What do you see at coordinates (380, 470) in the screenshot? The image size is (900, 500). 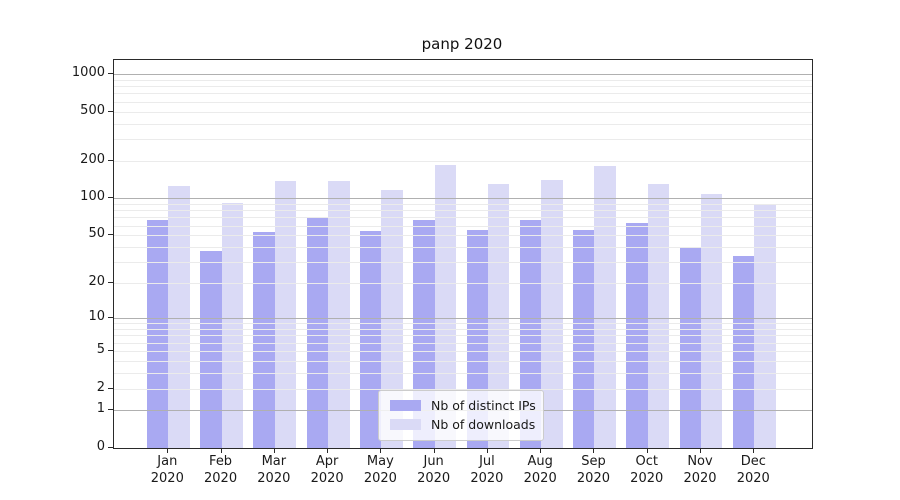 I see `x-tick-label: May 2020` at bounding box center [380, 470].